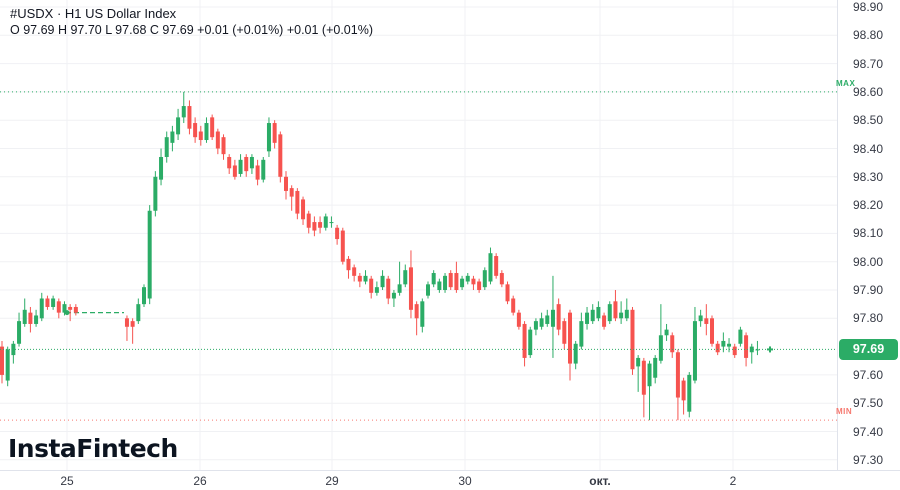  Describe the element at coordinates (844, 412) in the screenshot. I see `min-level-label: MIN` at that location.